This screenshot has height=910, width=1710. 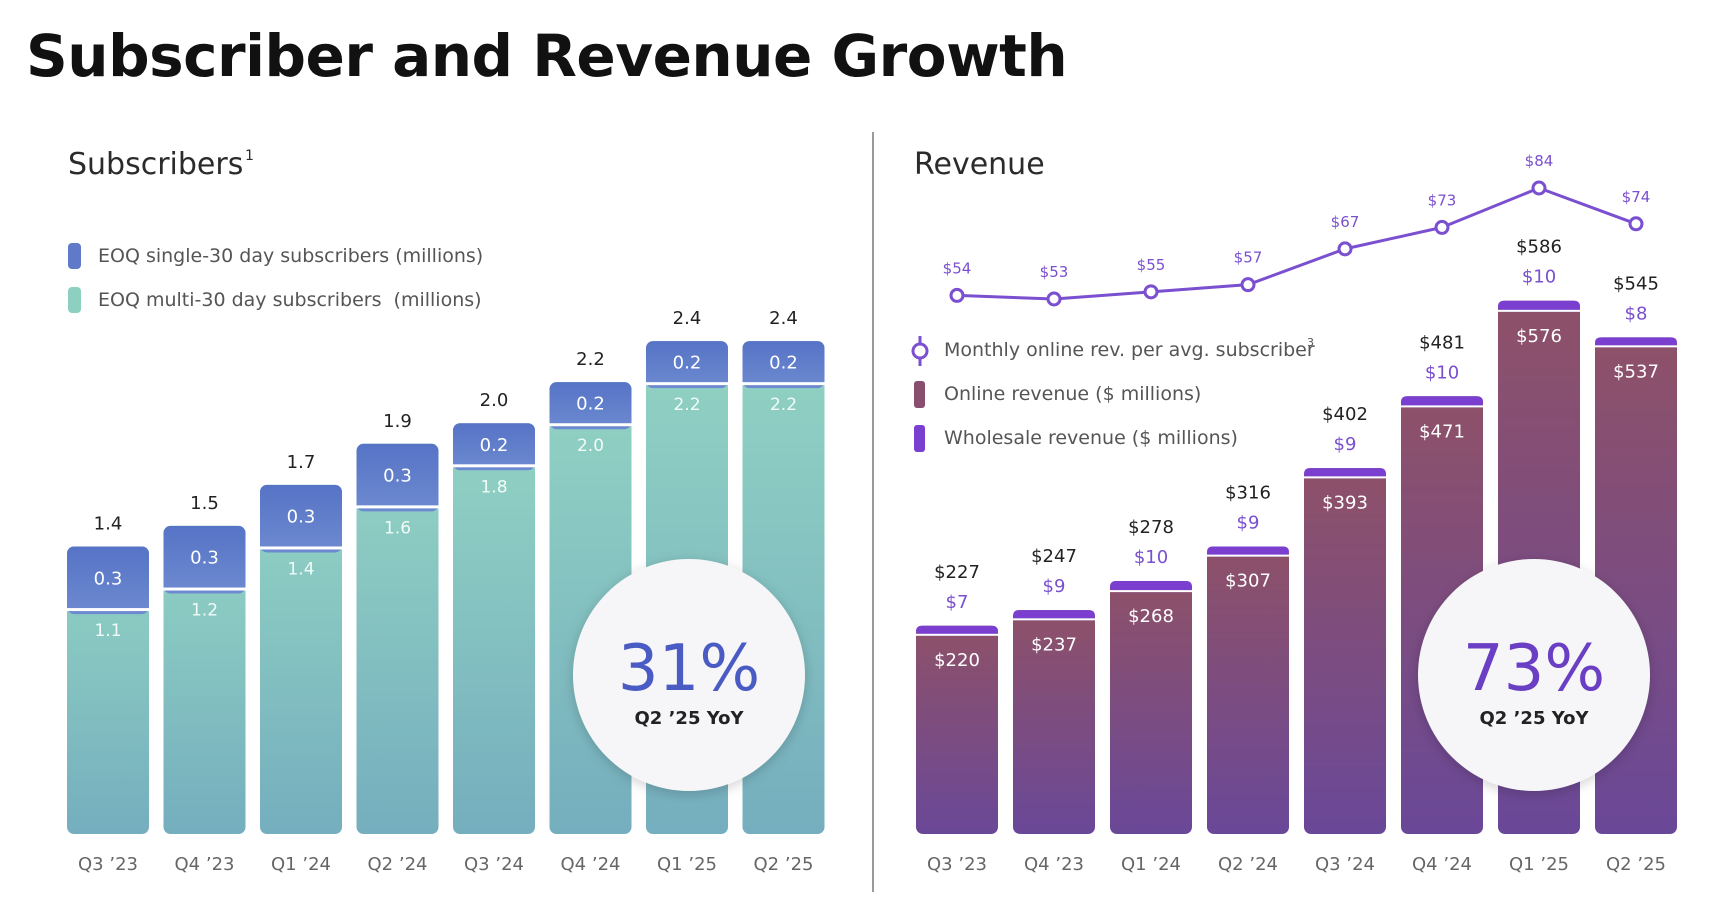 I want to click on arpu-label: $57, so click(x=1248, y=258).